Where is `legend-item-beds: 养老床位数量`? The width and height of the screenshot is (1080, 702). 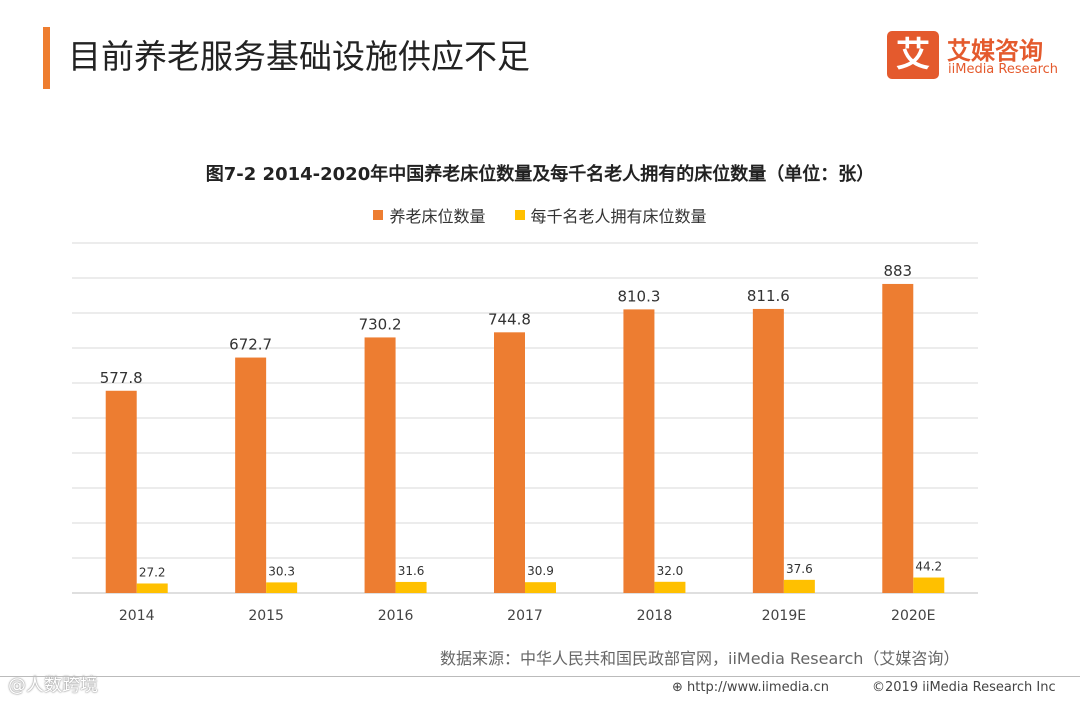 legend-item-beds: 养老床位数量 is located at coordinates (429, 215).